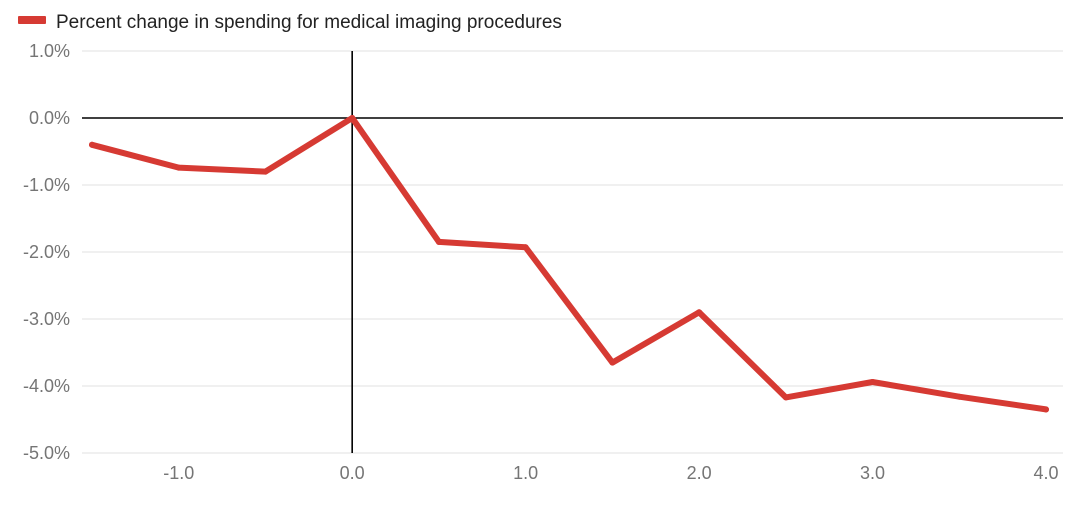 The width and height of the screenshot is (1076, 510). I want to click on x-tick-label: 4.0, so click(1045, 473).